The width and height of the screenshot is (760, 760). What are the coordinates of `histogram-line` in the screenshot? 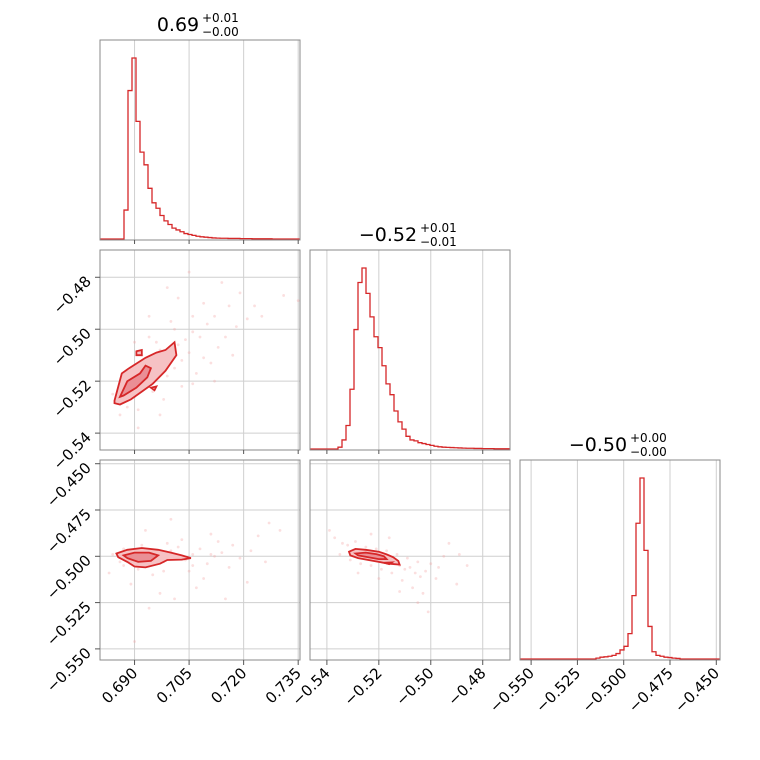 It's located at (410, 358).